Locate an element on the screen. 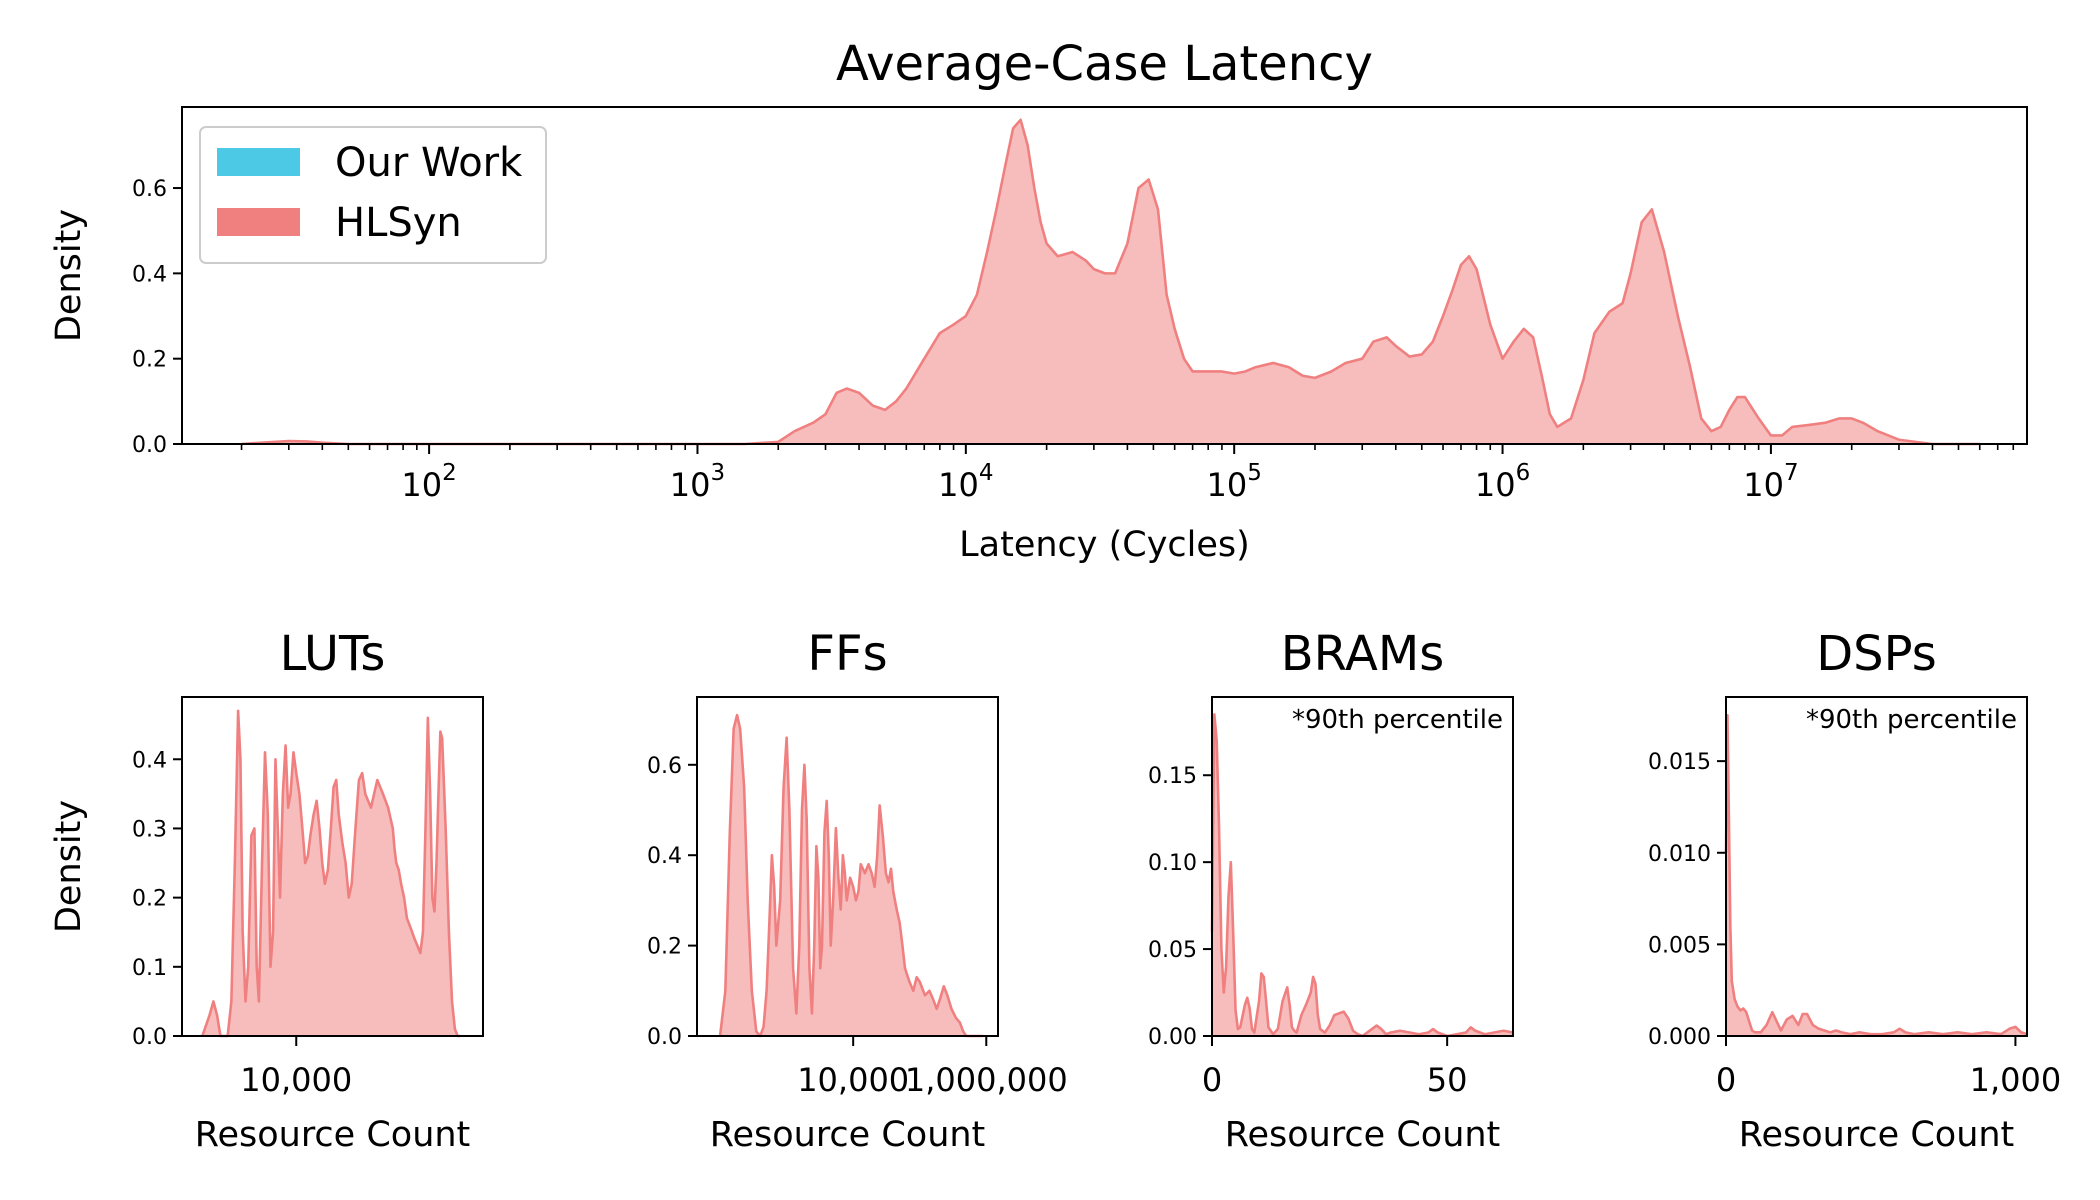 The image size is (2100, 1200). plot-frame-dsps is located at coordinates (1876, 866).